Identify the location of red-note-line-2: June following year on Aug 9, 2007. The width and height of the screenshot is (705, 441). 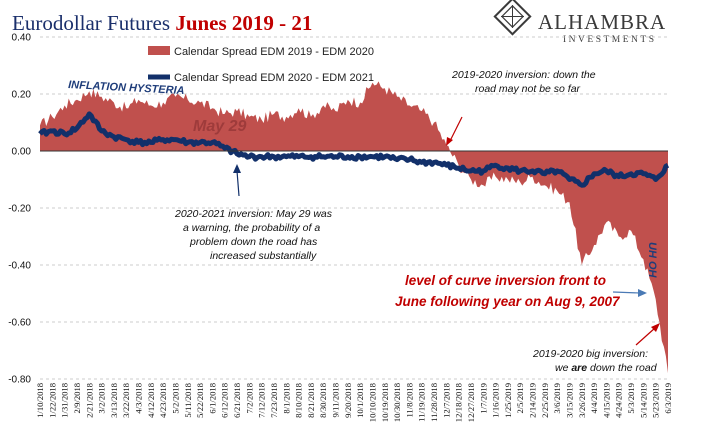
(508, 301).